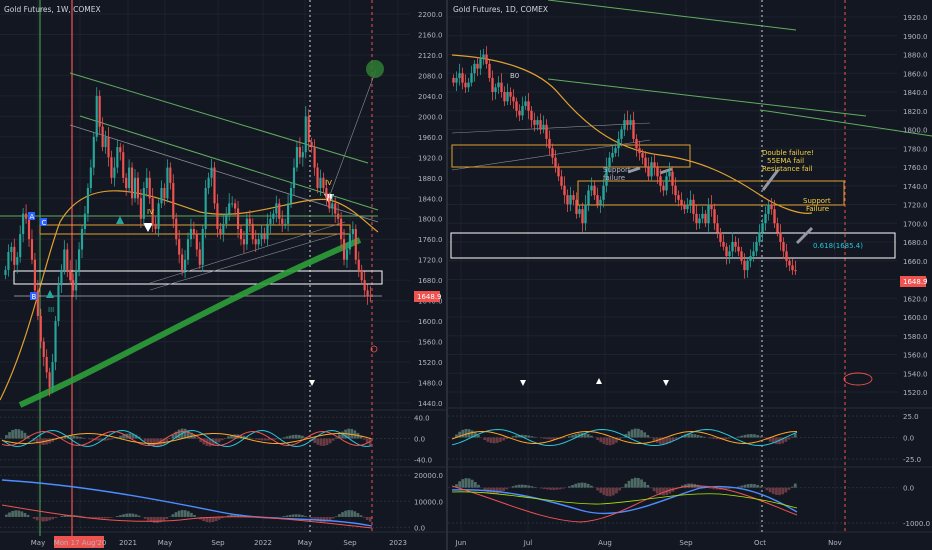 This screenshot has width=932, height=550. What do you see at coordinates (198, 277) in the screenshot?
I see `support-box-left` at bounding box center [198, 277].